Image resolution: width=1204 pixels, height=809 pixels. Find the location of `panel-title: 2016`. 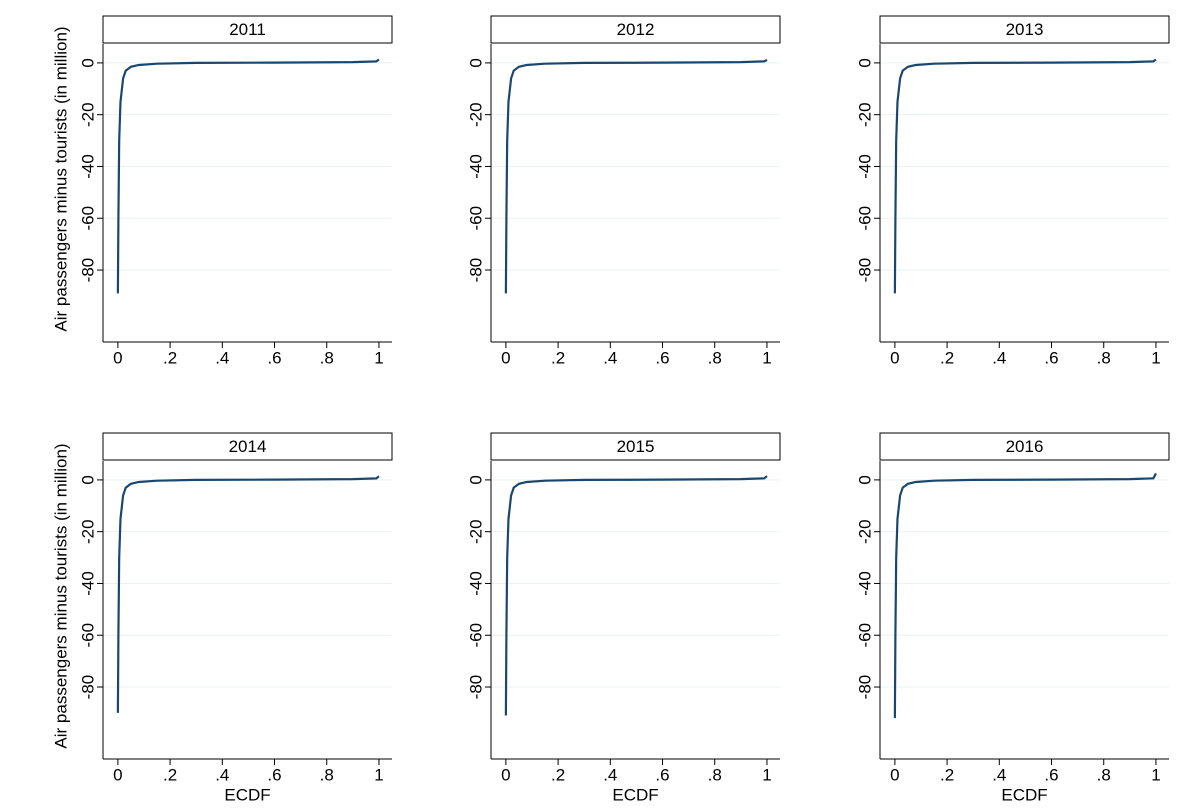

panel-title: 2016 is located at coordinates (1025, 446).